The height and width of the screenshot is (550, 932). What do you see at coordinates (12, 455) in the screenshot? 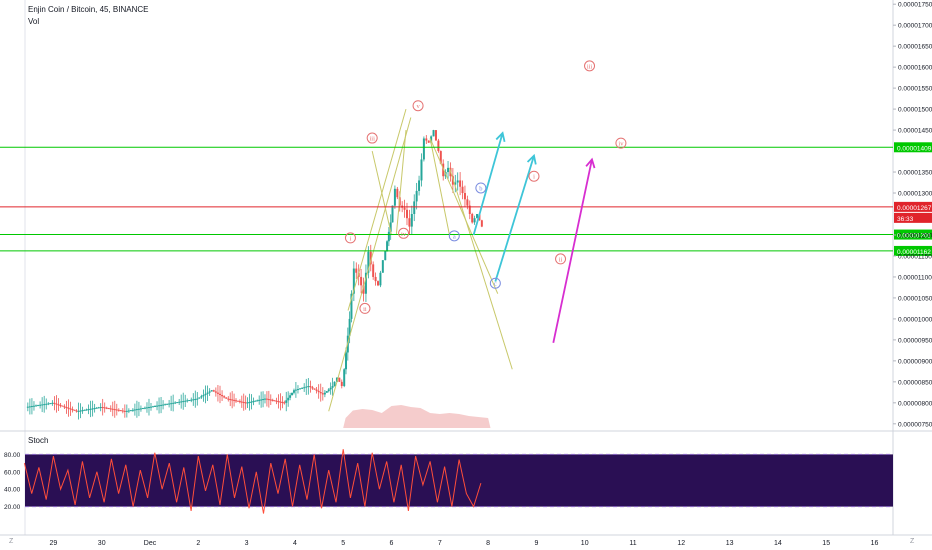
I see `stoch-axis-label: 80.00` at bounding box center [12, 455].